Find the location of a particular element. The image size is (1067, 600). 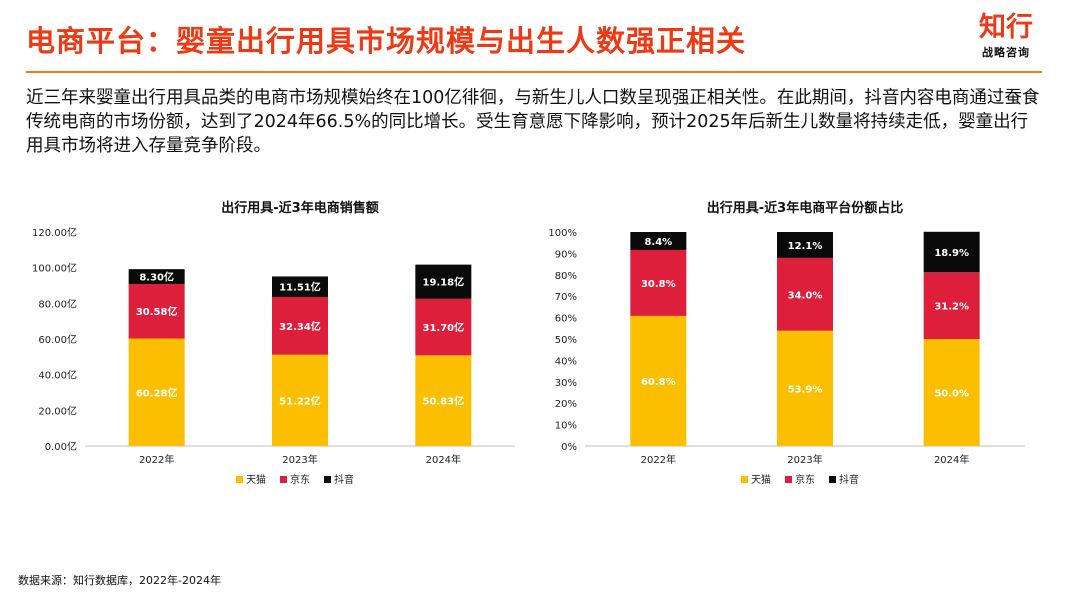

share-data-label: 30.8% is located at coordinates (658, 284).